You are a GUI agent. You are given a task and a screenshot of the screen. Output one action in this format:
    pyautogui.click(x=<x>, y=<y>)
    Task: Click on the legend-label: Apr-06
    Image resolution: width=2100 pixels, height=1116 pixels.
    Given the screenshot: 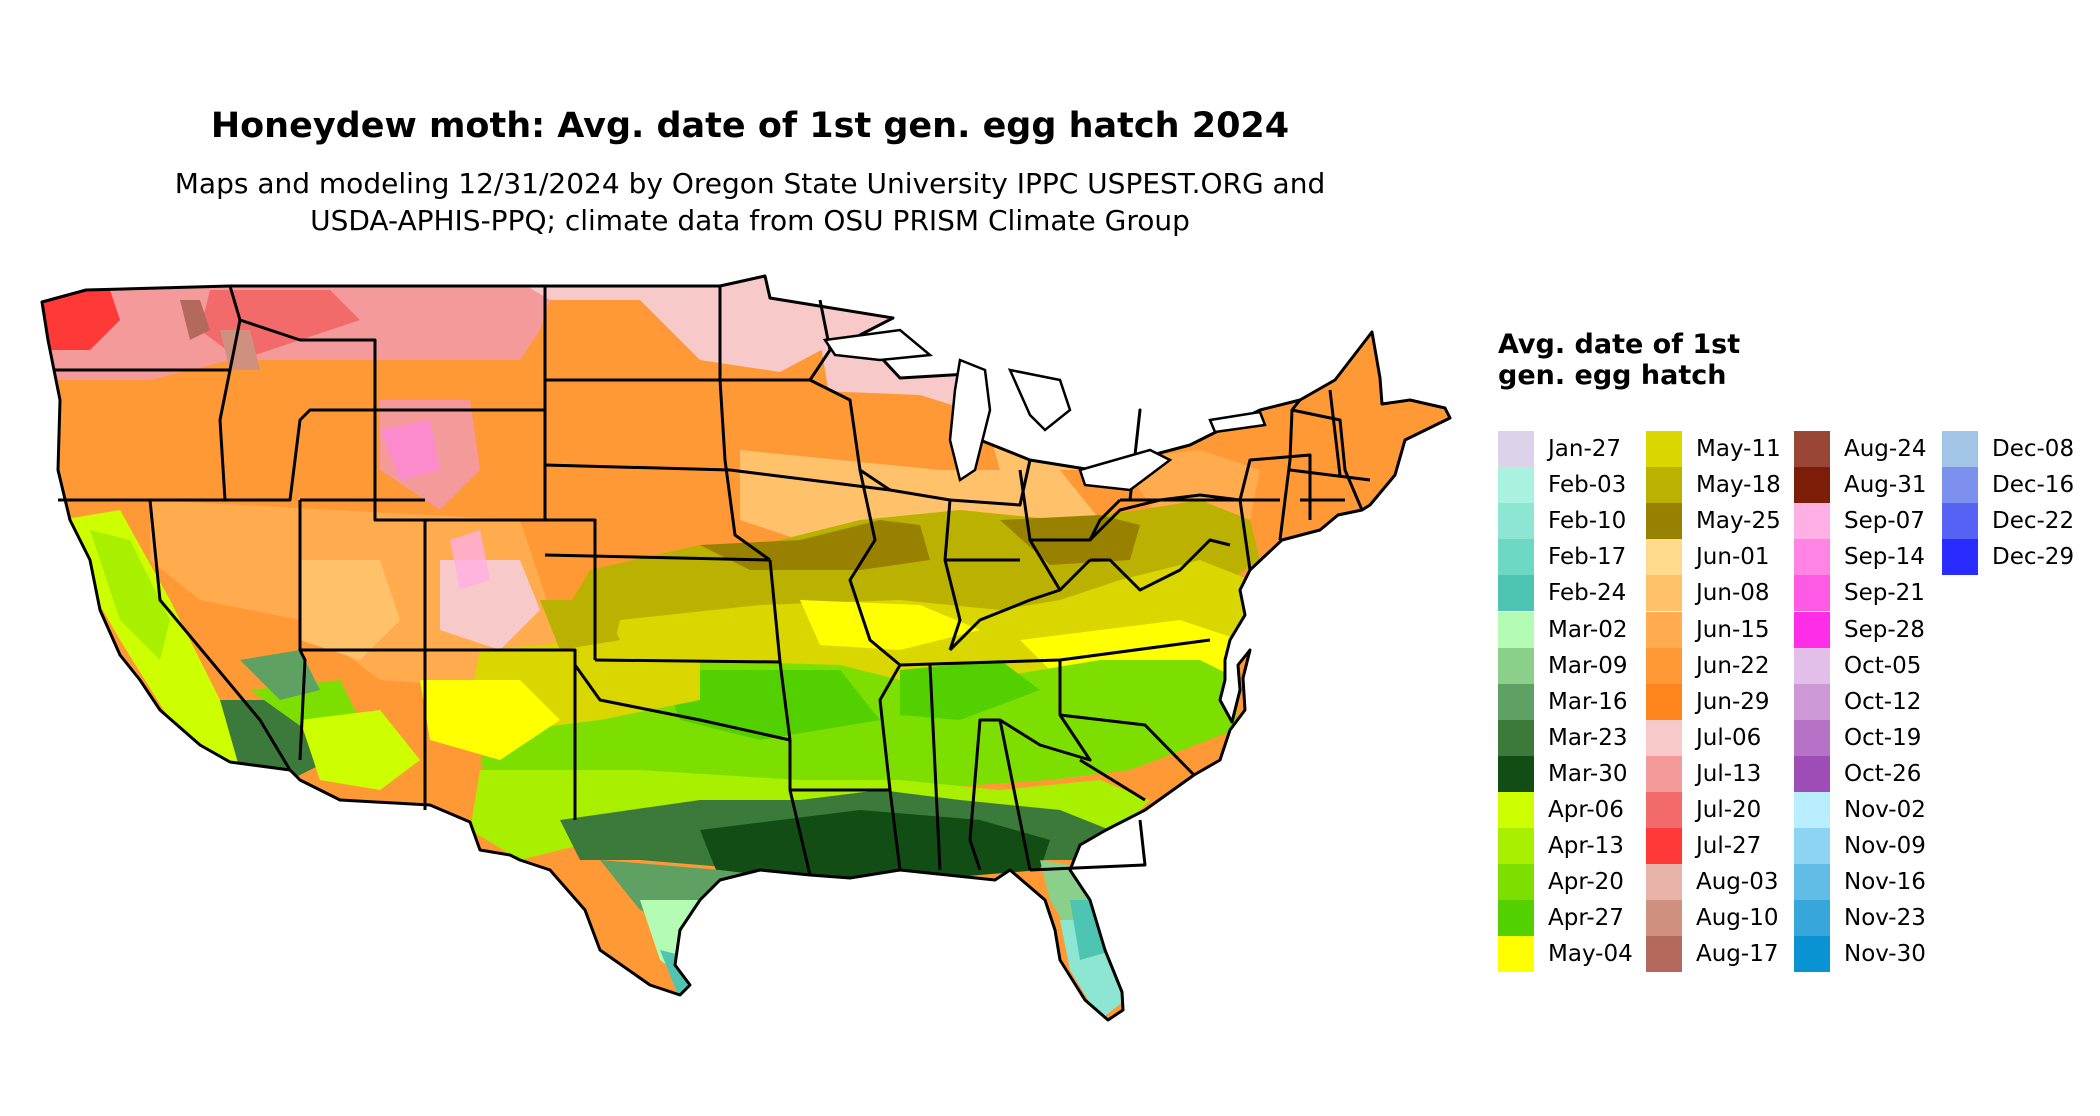 What is the action you would take?
    pyautogui.click(x=1586, y=810)
    